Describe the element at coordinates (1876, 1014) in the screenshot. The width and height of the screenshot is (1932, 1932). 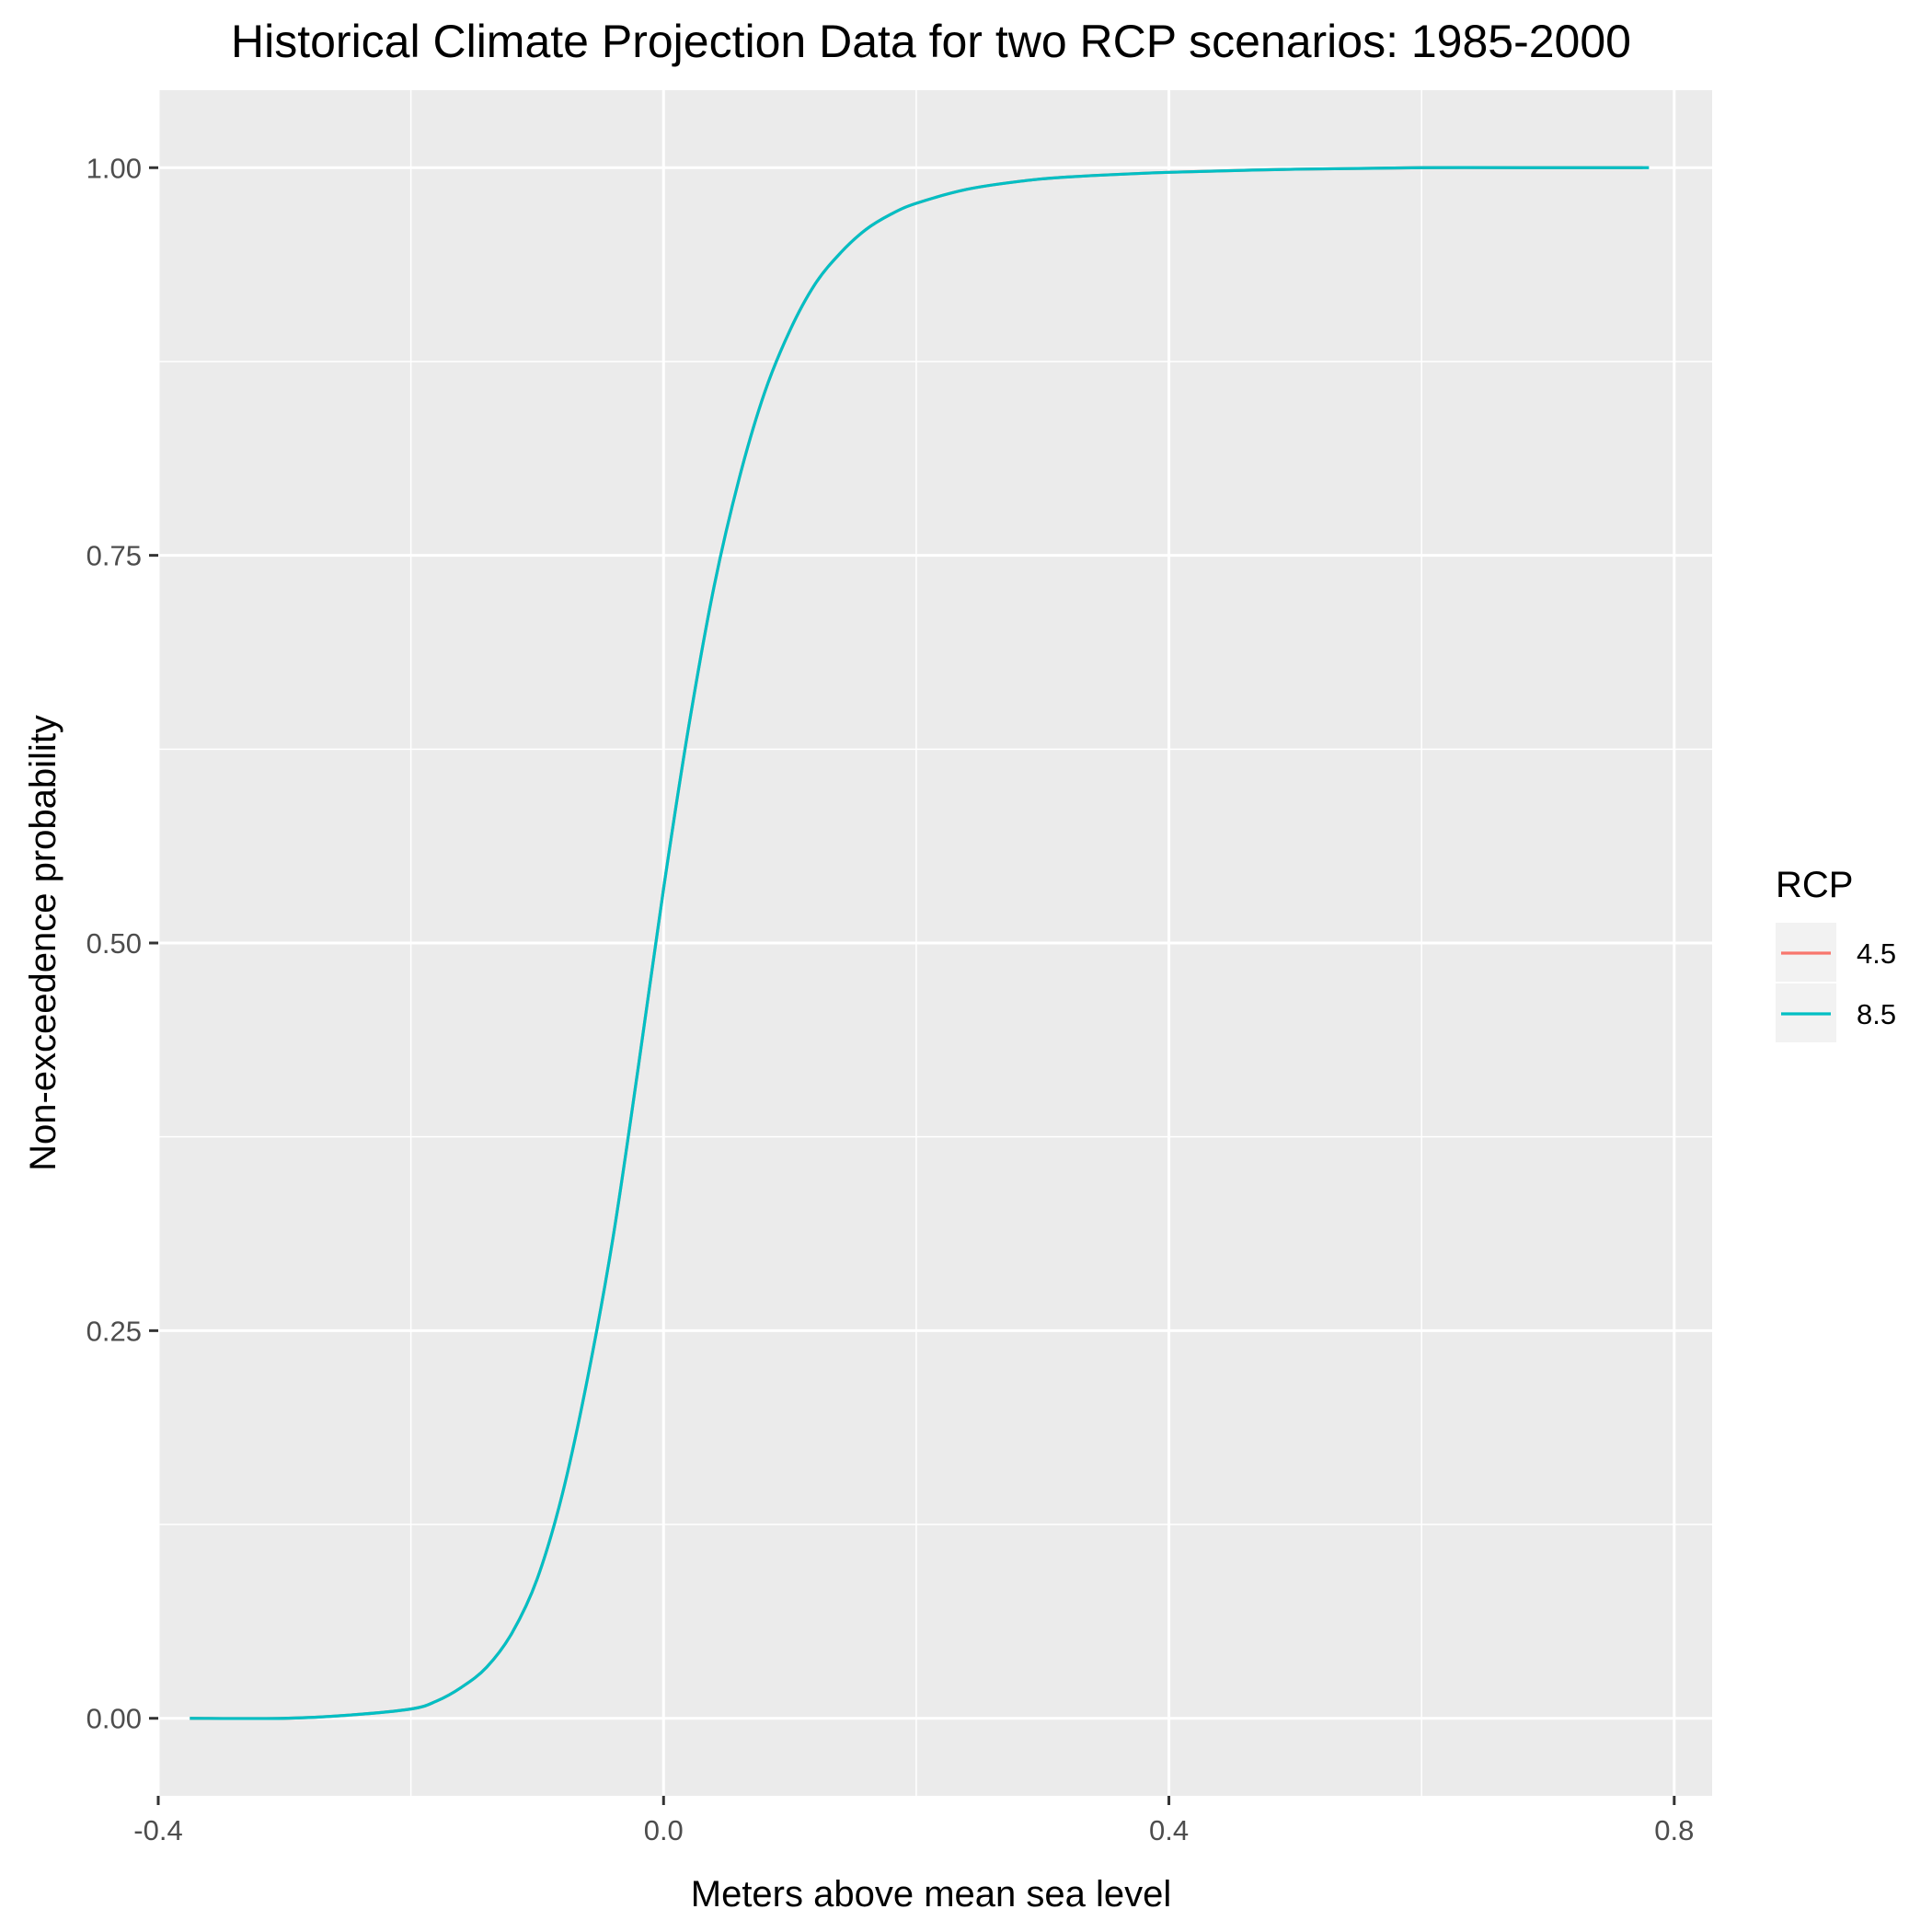
I see `legend-label-8-5: 8.5` at that location.